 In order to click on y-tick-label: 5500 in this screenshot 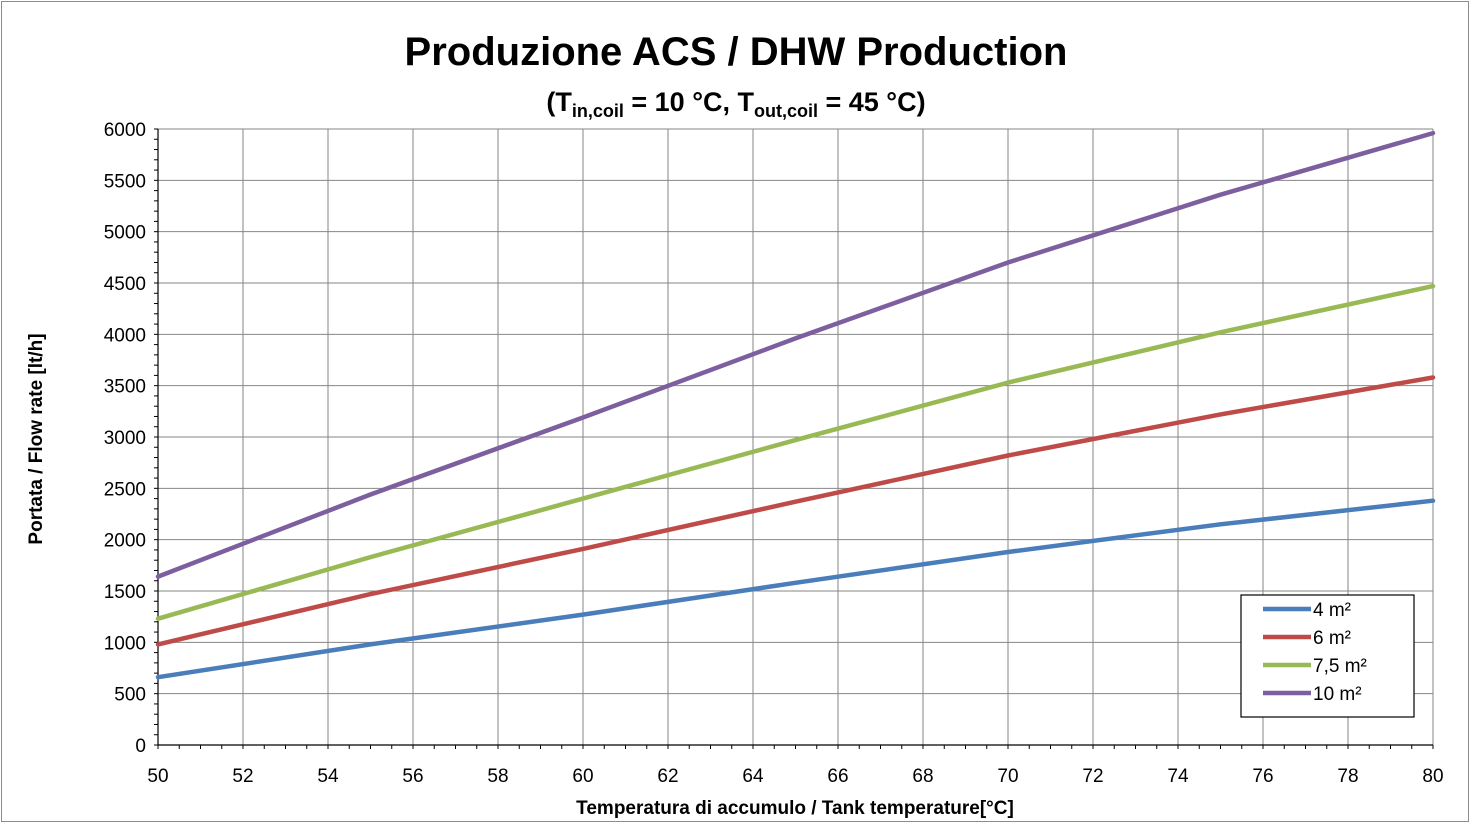, I will do `click(125, 181)`.